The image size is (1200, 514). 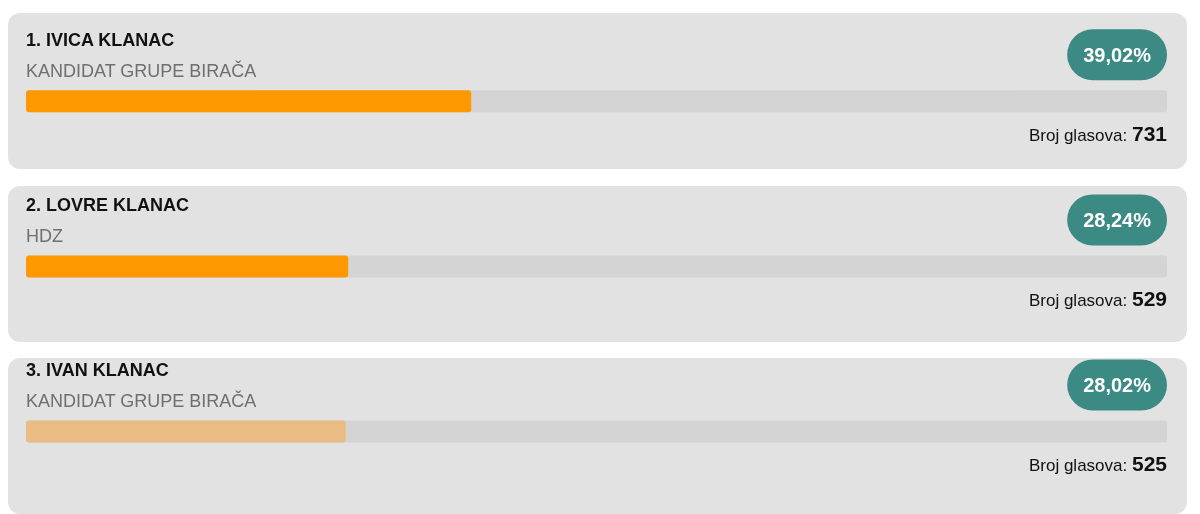 I want to click on y-tick-label: 2. LOVRE KLANAC, so click(x=108, y=205).